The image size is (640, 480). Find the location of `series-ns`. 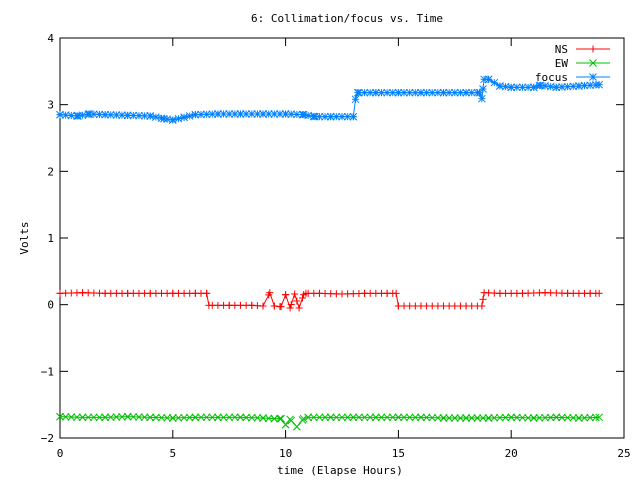

series-ns is located at coordinates (329, 300).